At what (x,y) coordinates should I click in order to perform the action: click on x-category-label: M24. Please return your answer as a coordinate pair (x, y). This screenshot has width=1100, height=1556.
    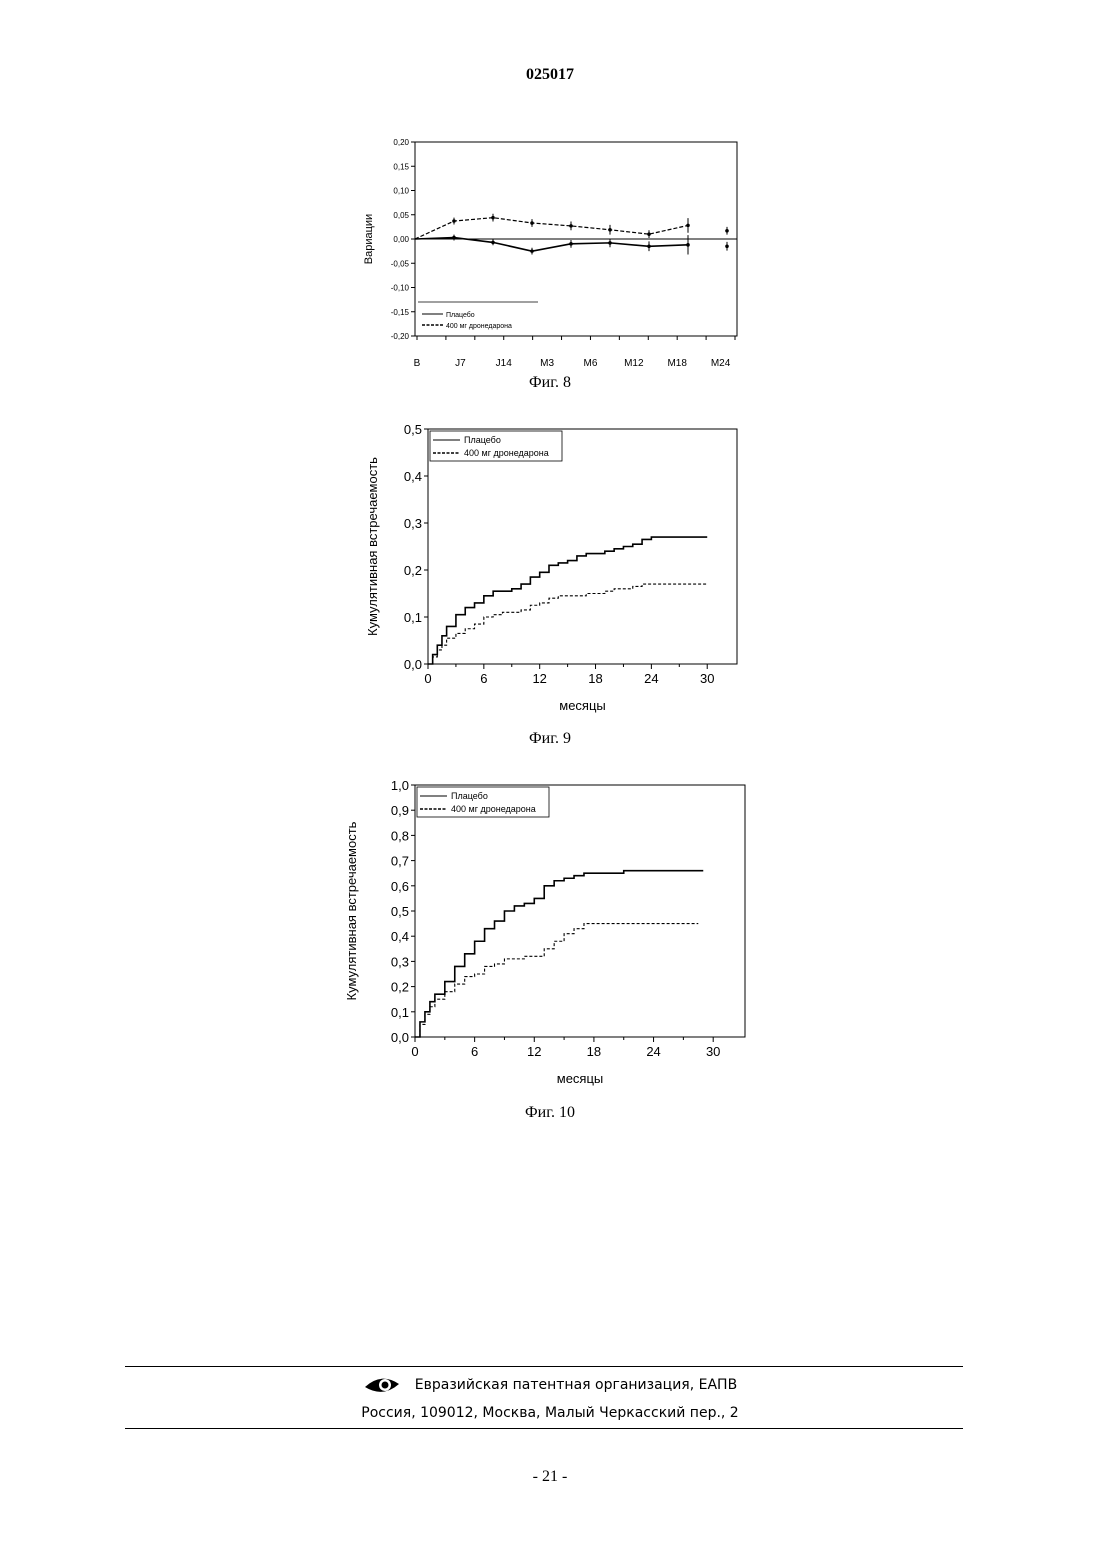
    Looking at the image, I should click on (721, 363).